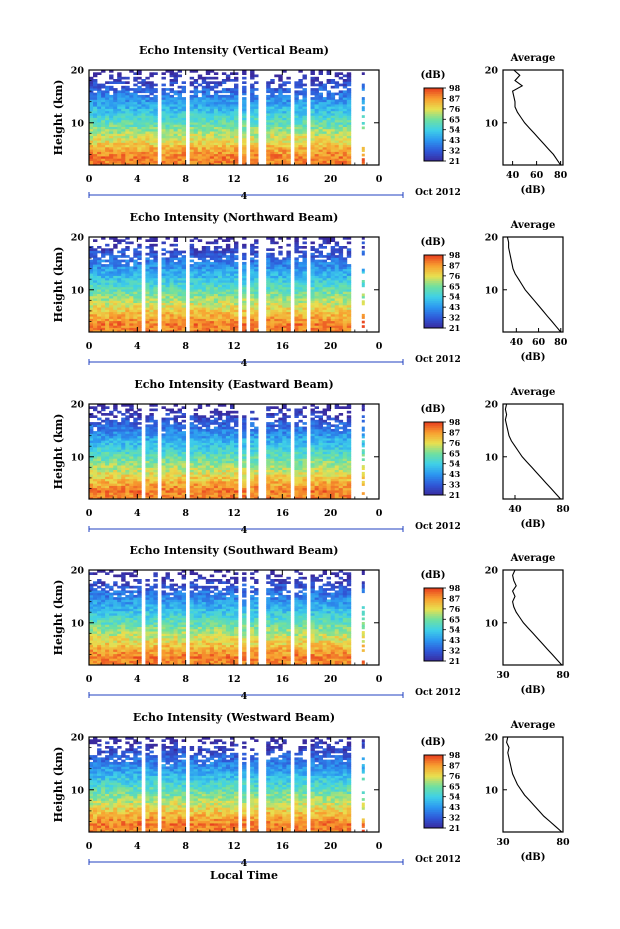 The width and height of the screenshot is (620, 929). What do you see at coordinates (454, 318) in the screenshot?
I see `colorbar-label: 32` at bounding box center [454, 318].